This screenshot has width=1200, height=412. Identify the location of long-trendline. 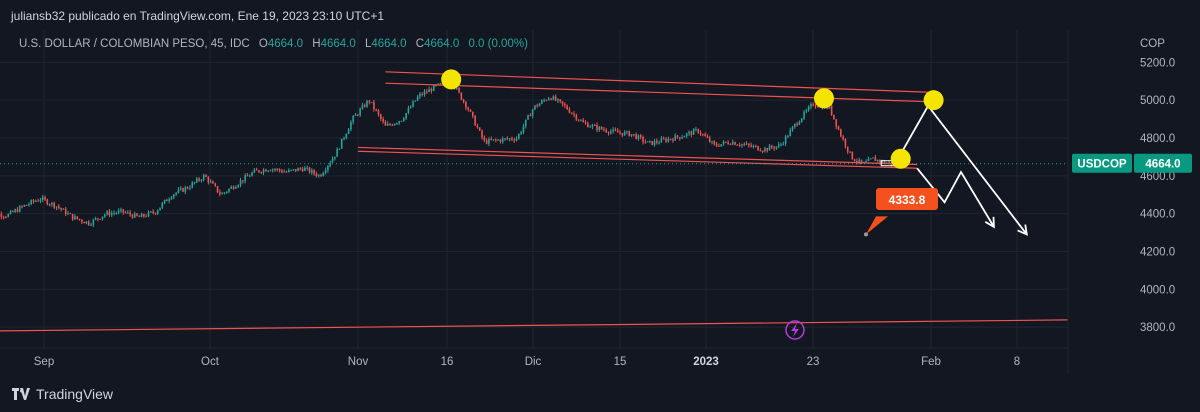
(534, 325).